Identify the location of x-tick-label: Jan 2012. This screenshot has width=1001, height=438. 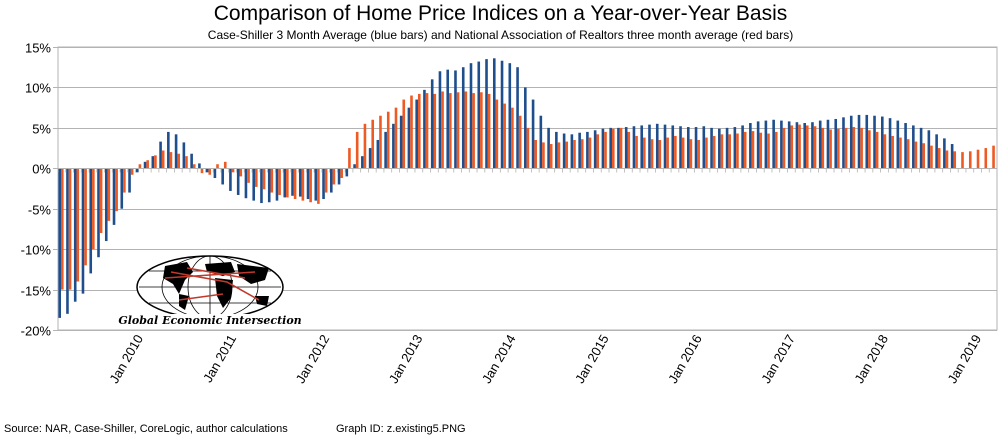
(313, 359).